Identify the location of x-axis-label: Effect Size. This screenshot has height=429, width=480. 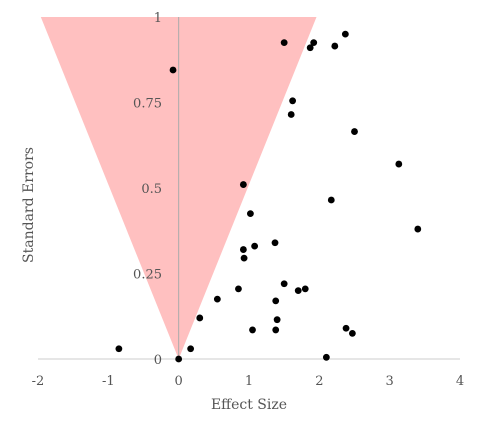
(249, 405).